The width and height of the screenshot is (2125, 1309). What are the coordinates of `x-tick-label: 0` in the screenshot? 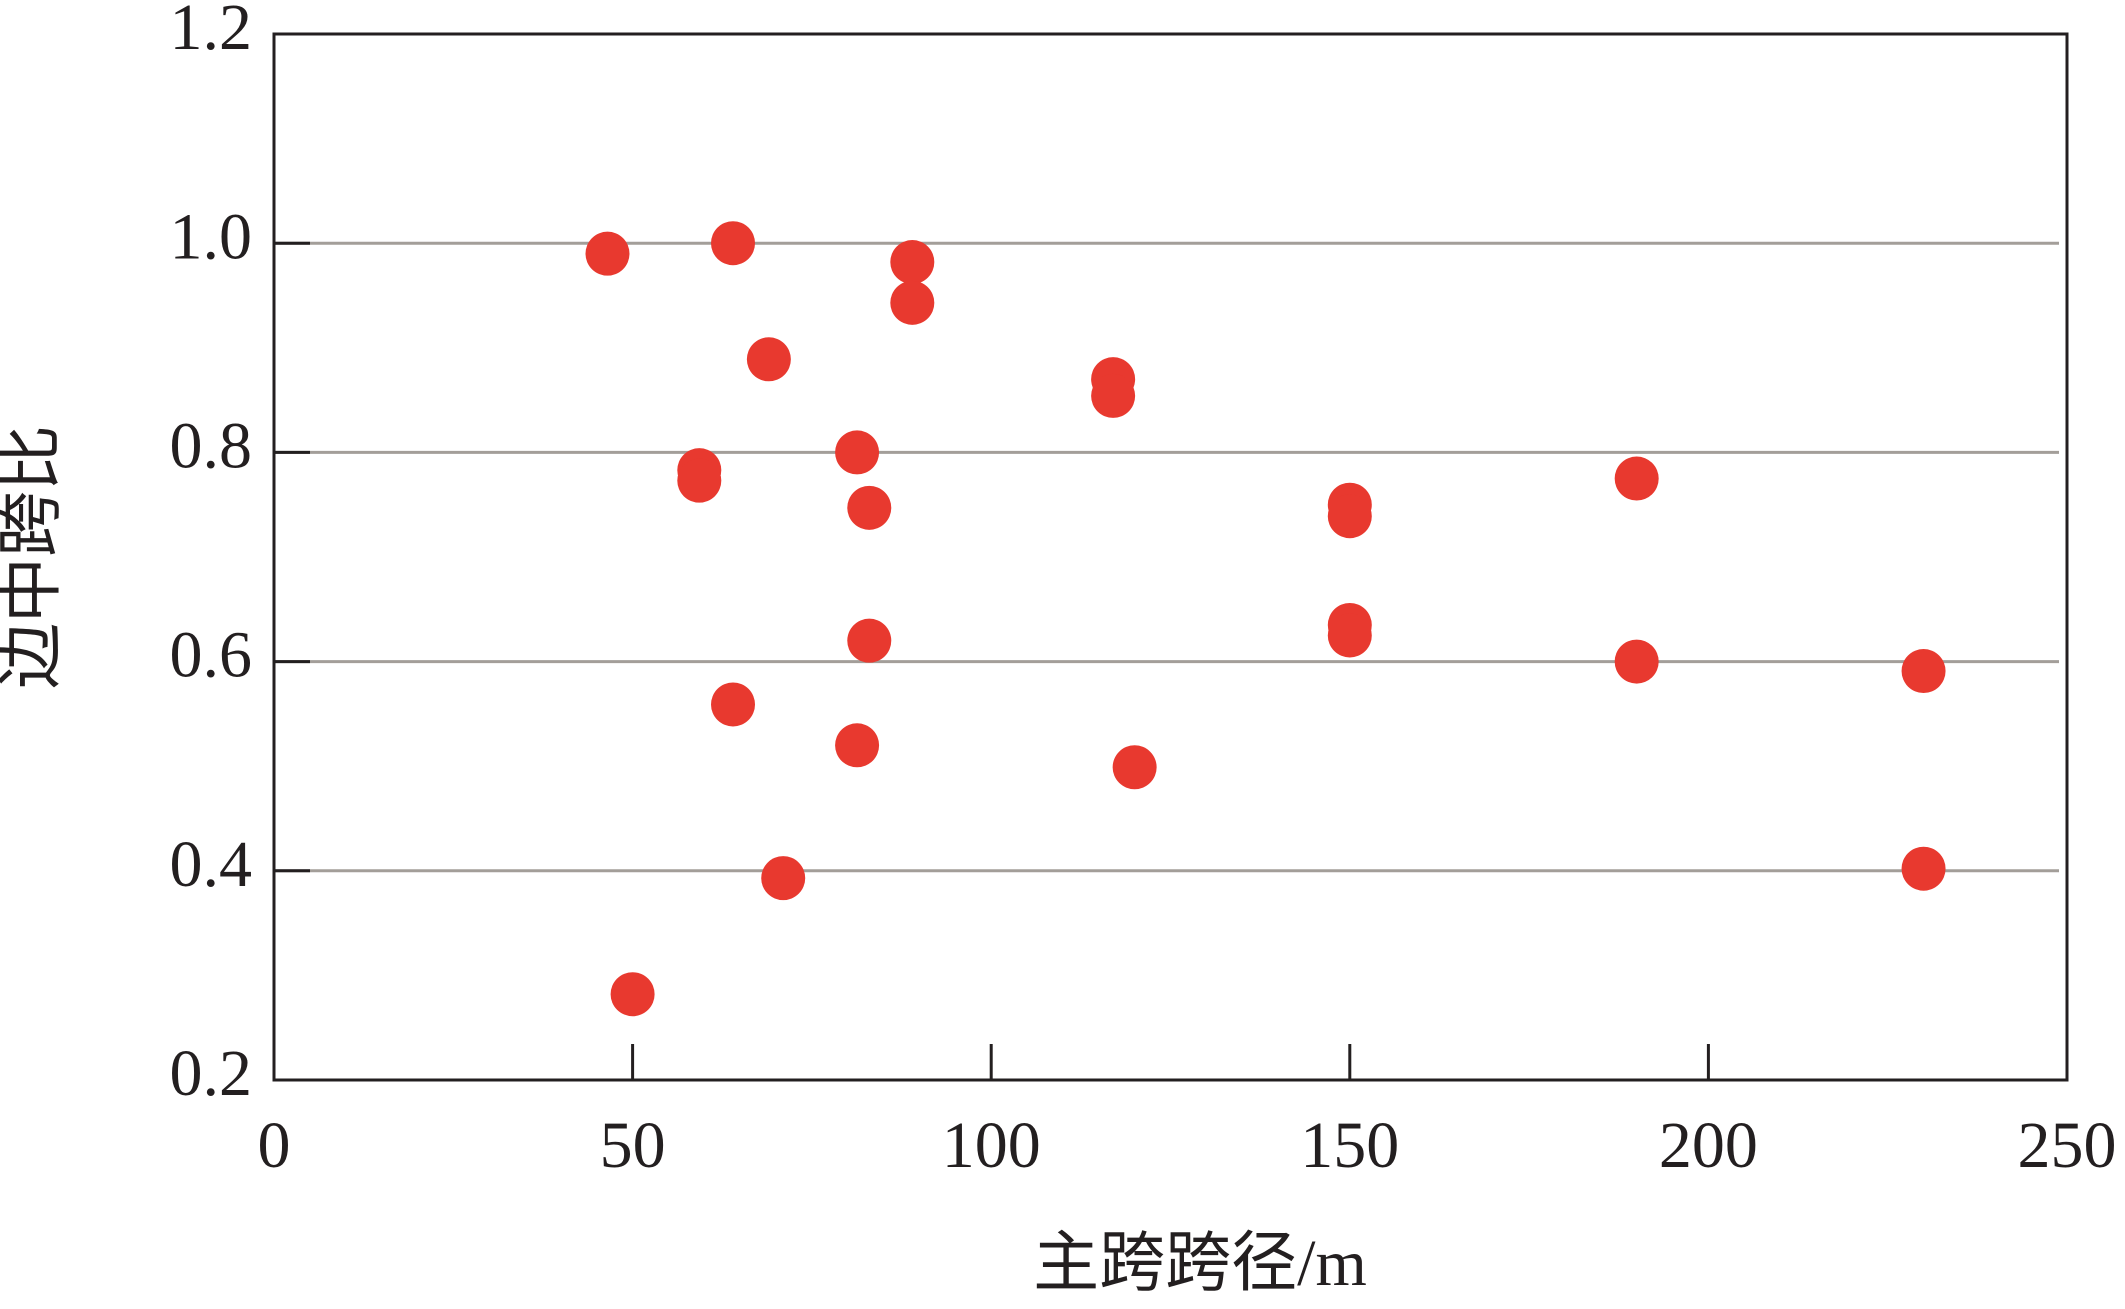 It's located at (274, 1145).